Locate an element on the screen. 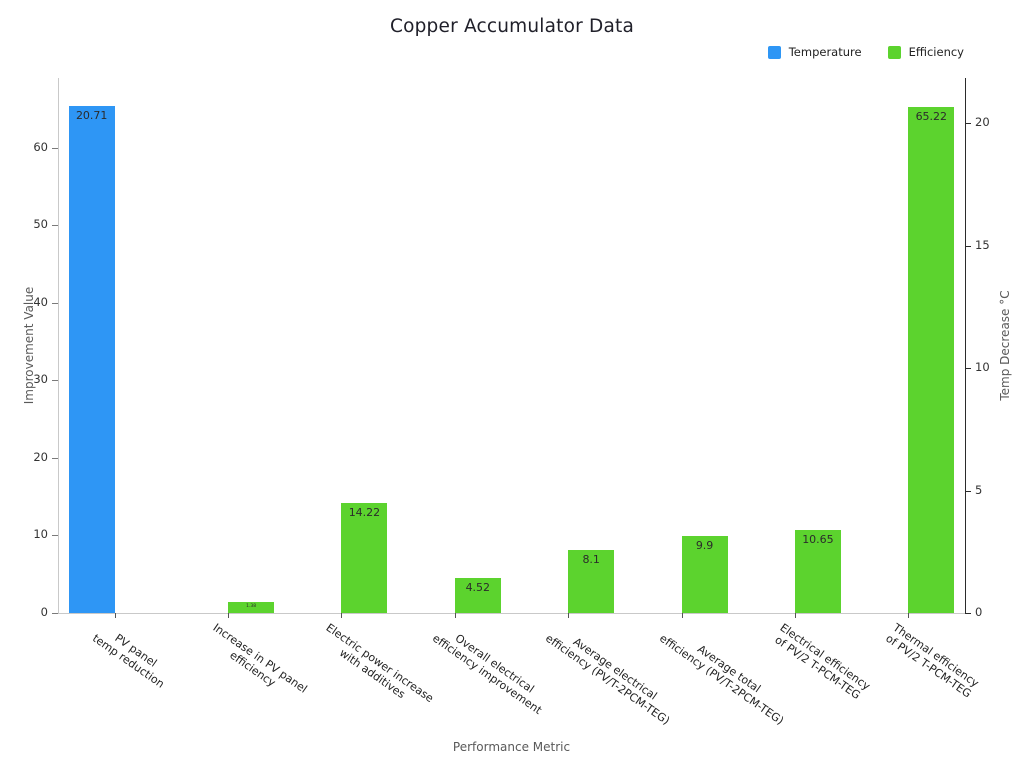 This screenshot has height=768, width=1024. bar-value-label: 10.65 is located at coordinates (818, 540).